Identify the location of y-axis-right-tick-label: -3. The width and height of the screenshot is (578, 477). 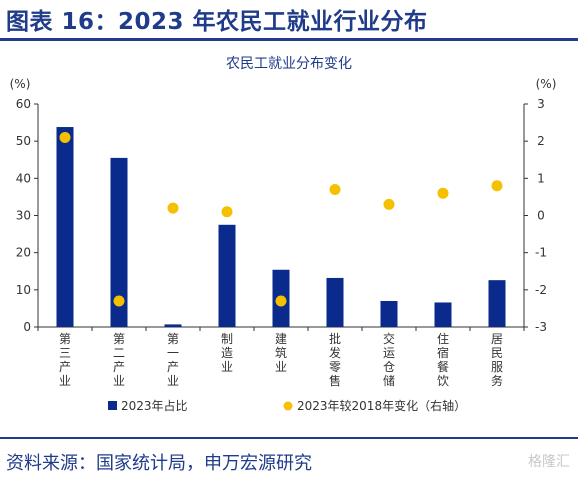
(541, 327).